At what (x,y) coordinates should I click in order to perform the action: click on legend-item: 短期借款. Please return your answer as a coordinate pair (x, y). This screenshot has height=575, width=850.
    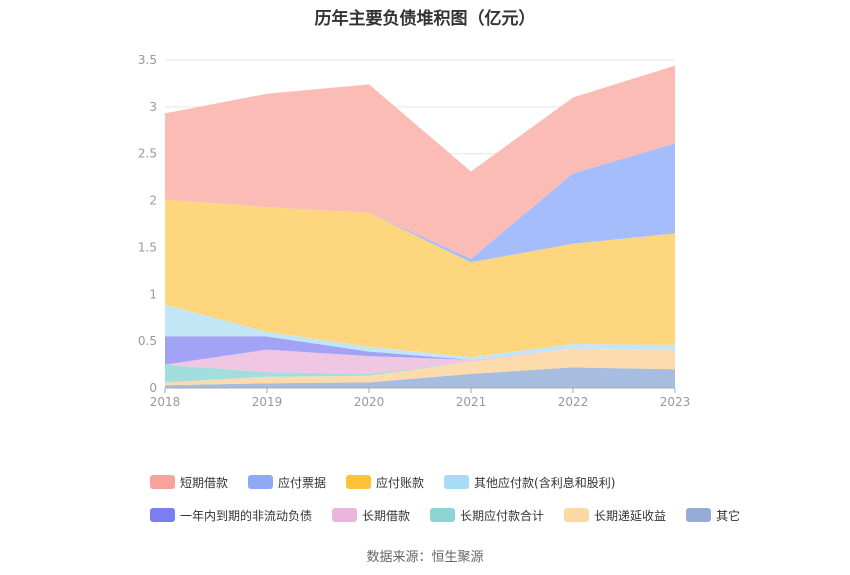
    Looking at the image, I should click on (189, 482).